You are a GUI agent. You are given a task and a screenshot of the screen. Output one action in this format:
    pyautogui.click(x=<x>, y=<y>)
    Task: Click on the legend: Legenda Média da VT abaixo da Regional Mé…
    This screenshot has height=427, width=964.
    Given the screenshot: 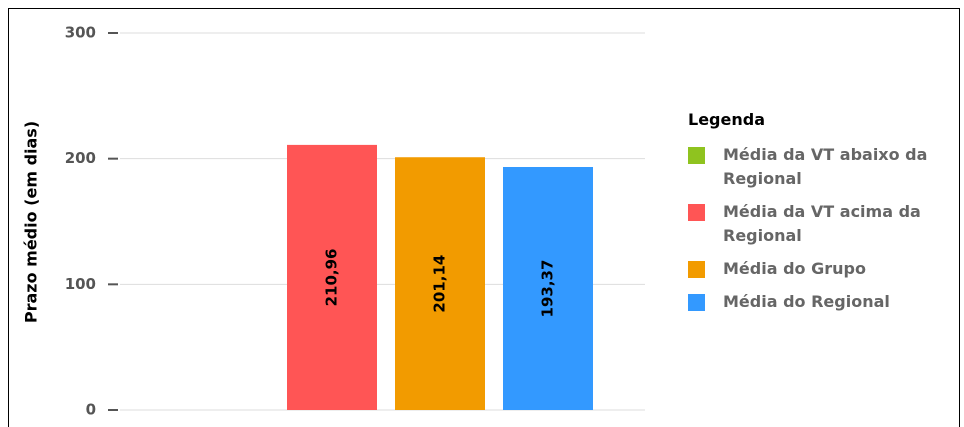 What is the action you would take?
    pyautogui.click(x=820, y=216)
    